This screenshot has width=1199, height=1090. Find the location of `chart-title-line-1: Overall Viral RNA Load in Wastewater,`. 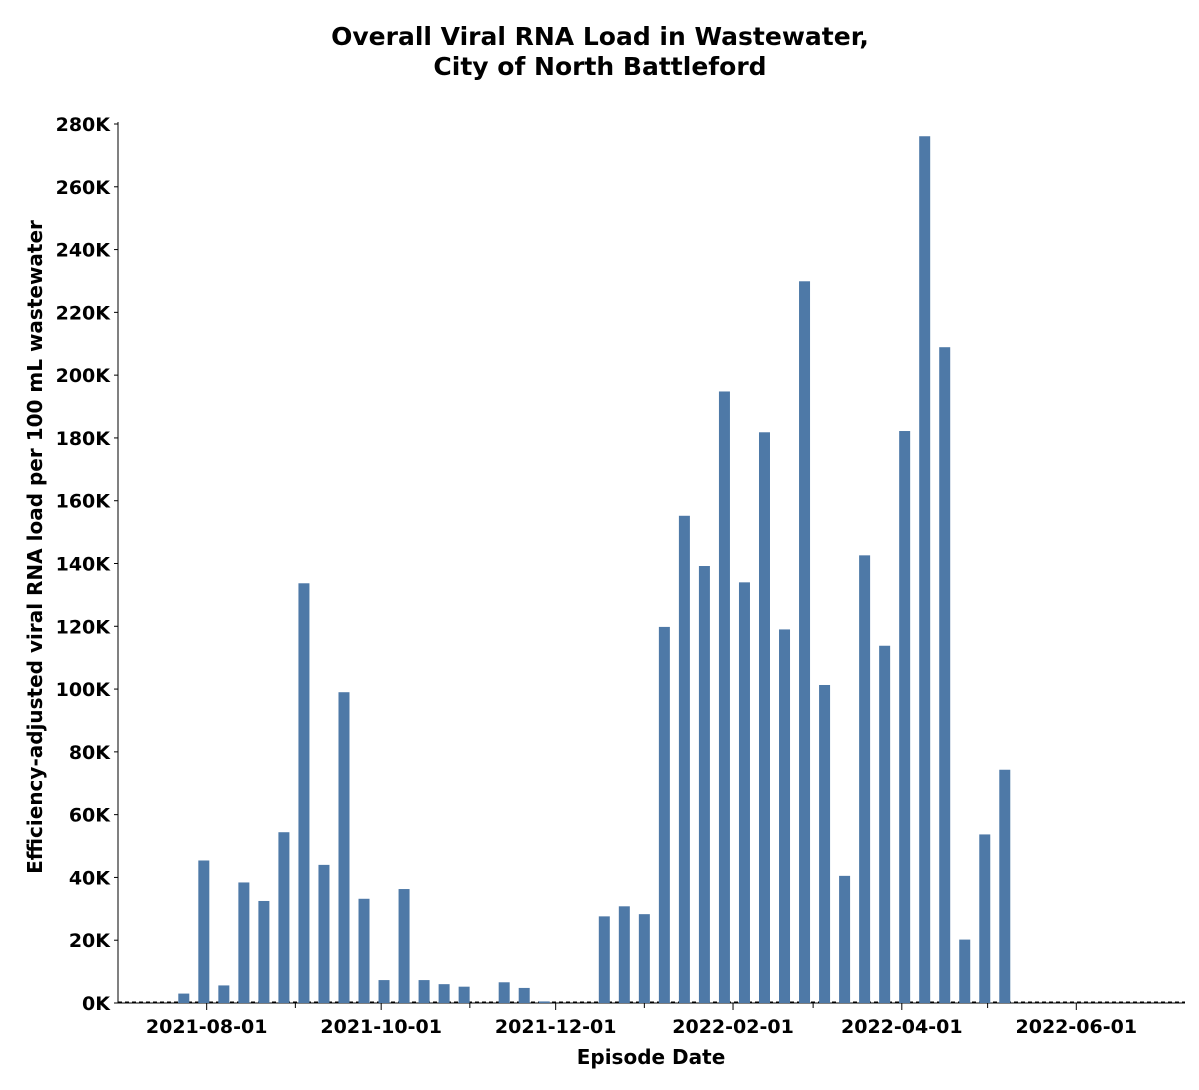

chart-title-line-1: Overall Viral RNA Load in Wastewater, is located at coordinates (600, 36).